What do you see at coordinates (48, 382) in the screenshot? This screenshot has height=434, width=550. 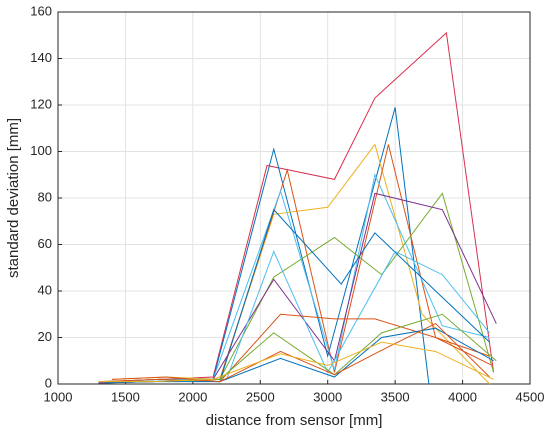 I see `y-tick-label: 0` at bounding box center [48, 382].